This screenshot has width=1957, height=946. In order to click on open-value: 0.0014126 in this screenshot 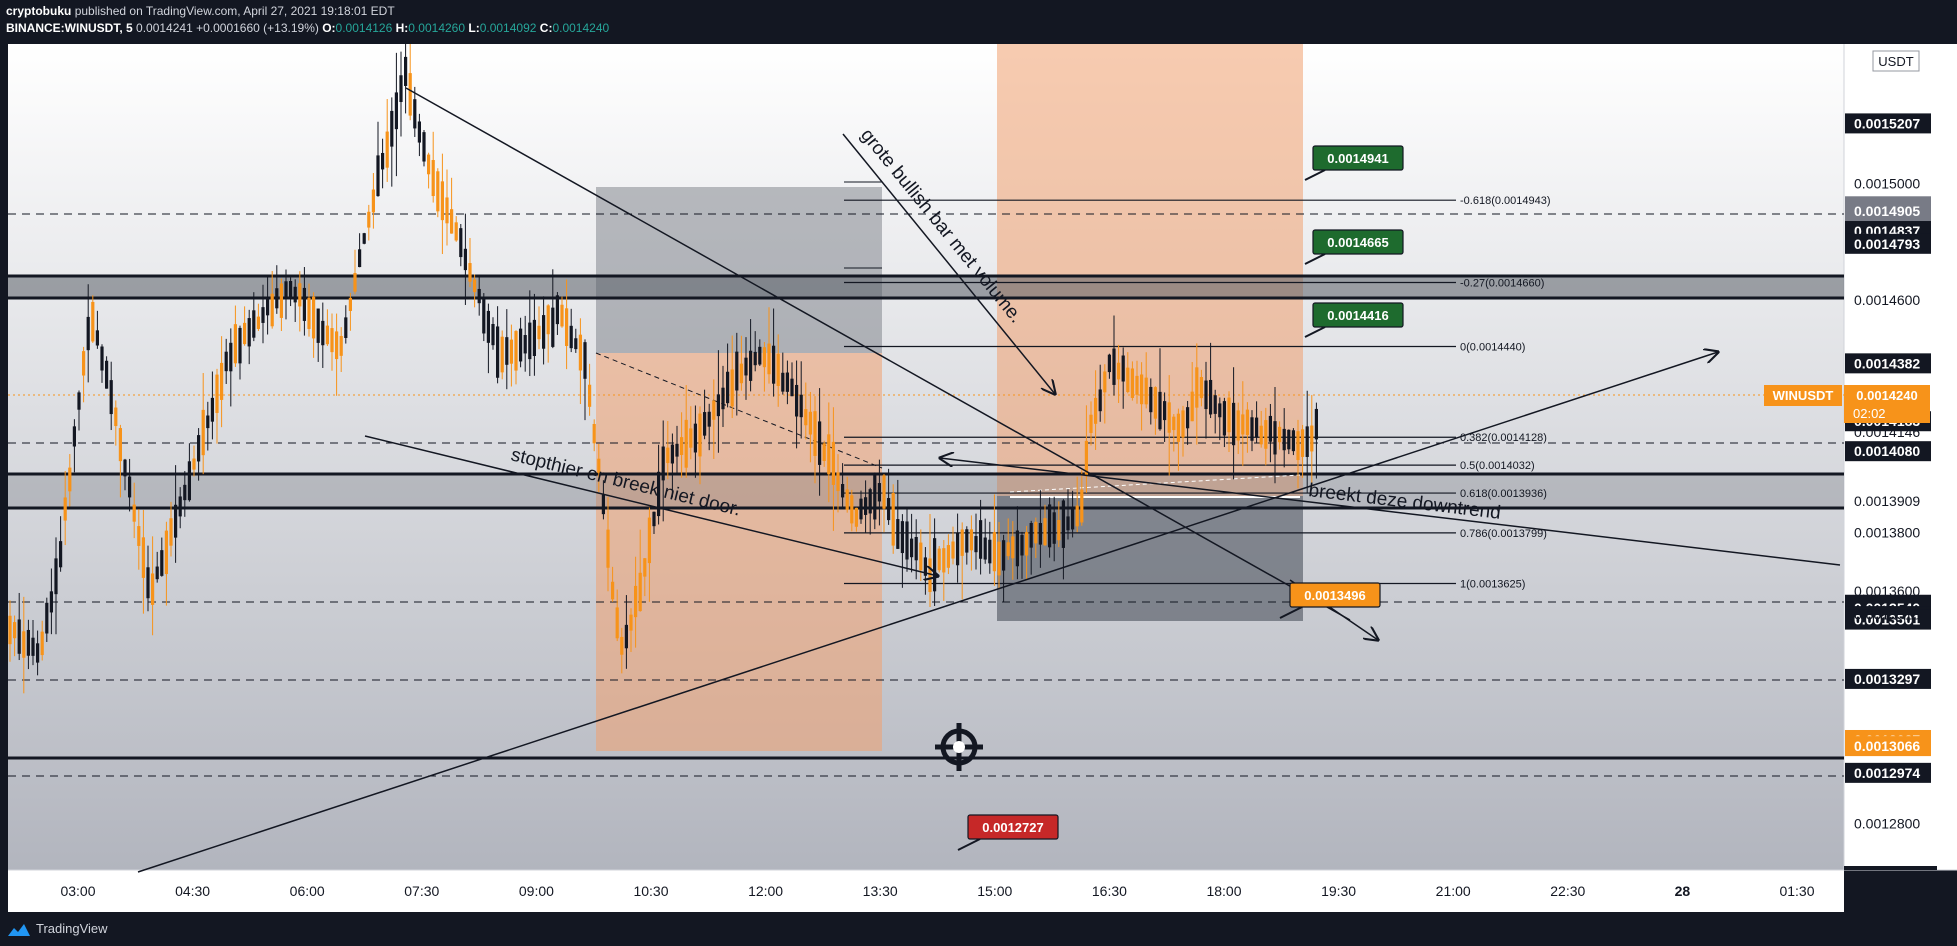, I will do `click(364, 28)`.